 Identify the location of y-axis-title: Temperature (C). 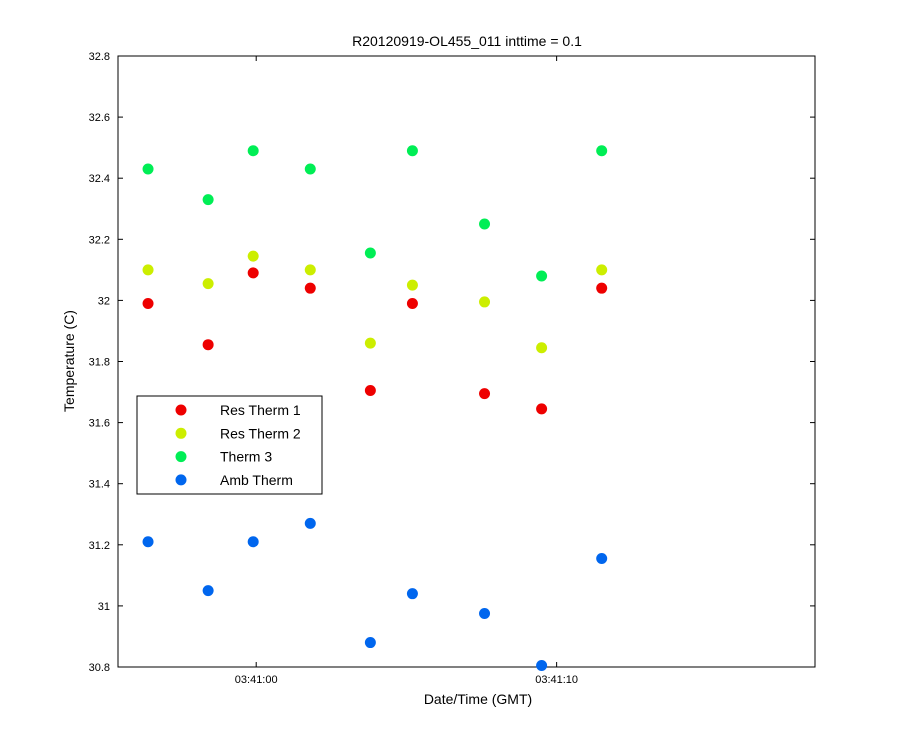
(69, 361).